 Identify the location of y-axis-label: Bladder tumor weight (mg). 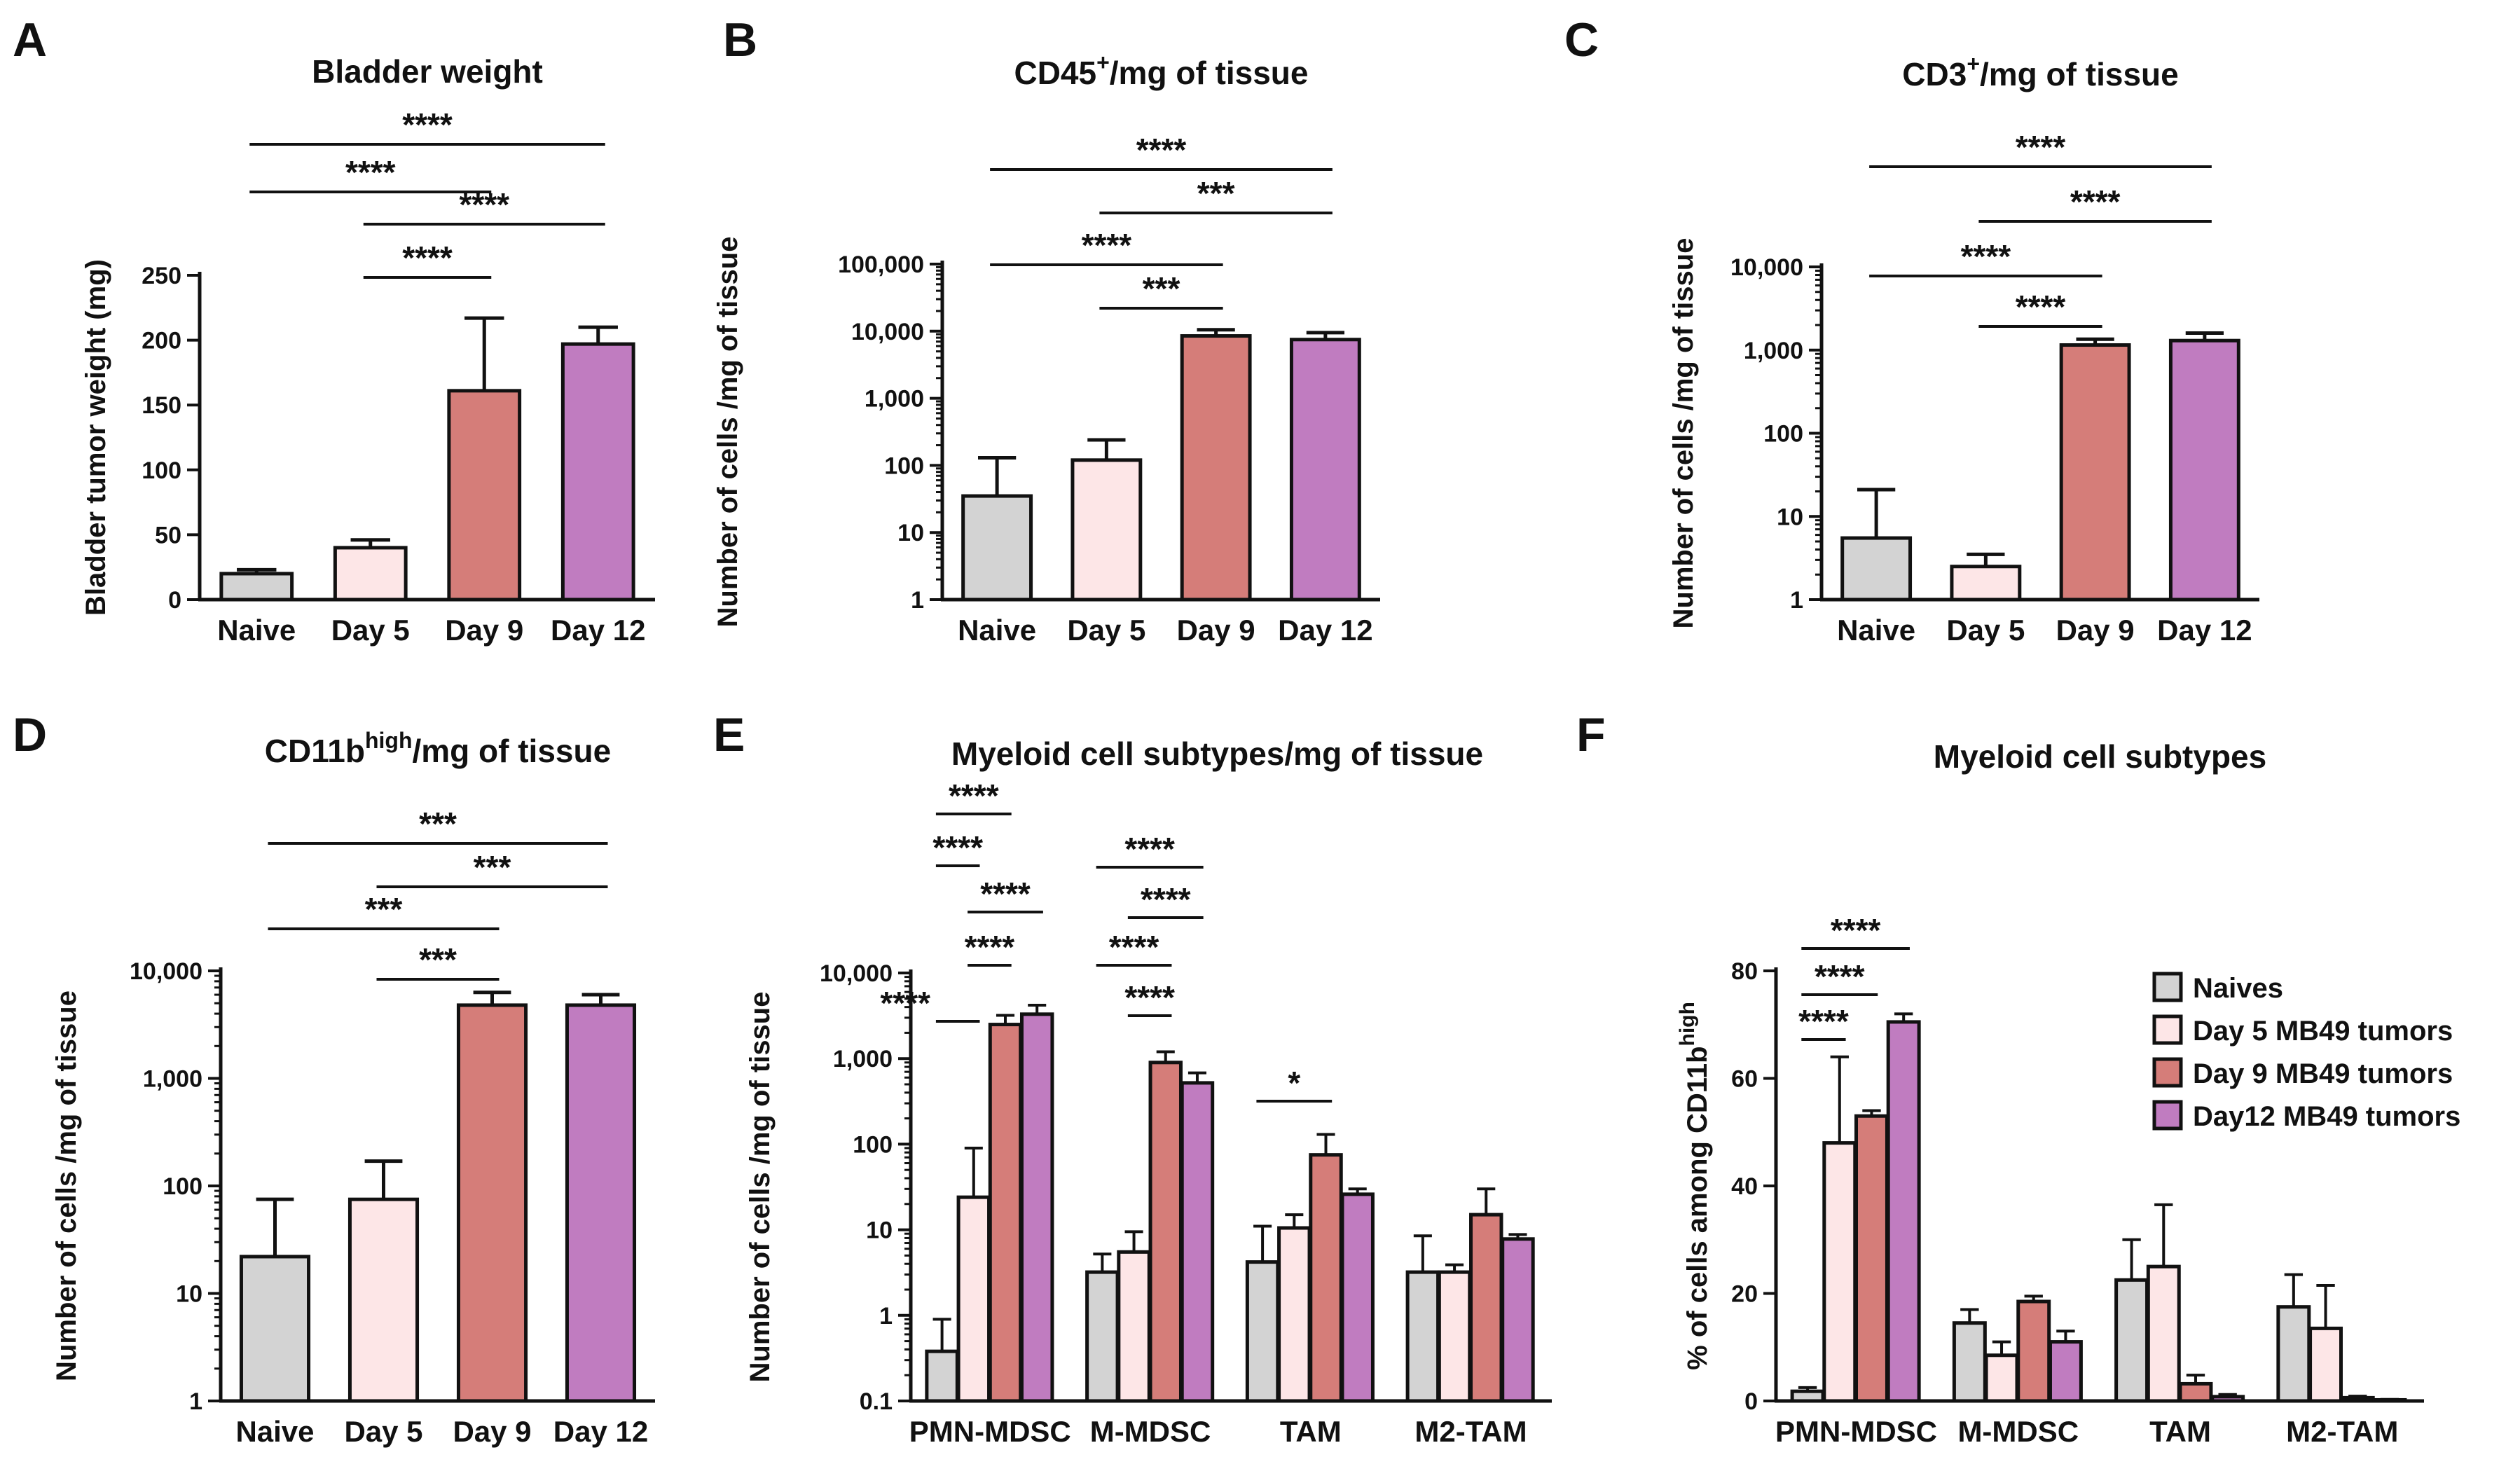
(96, 437).